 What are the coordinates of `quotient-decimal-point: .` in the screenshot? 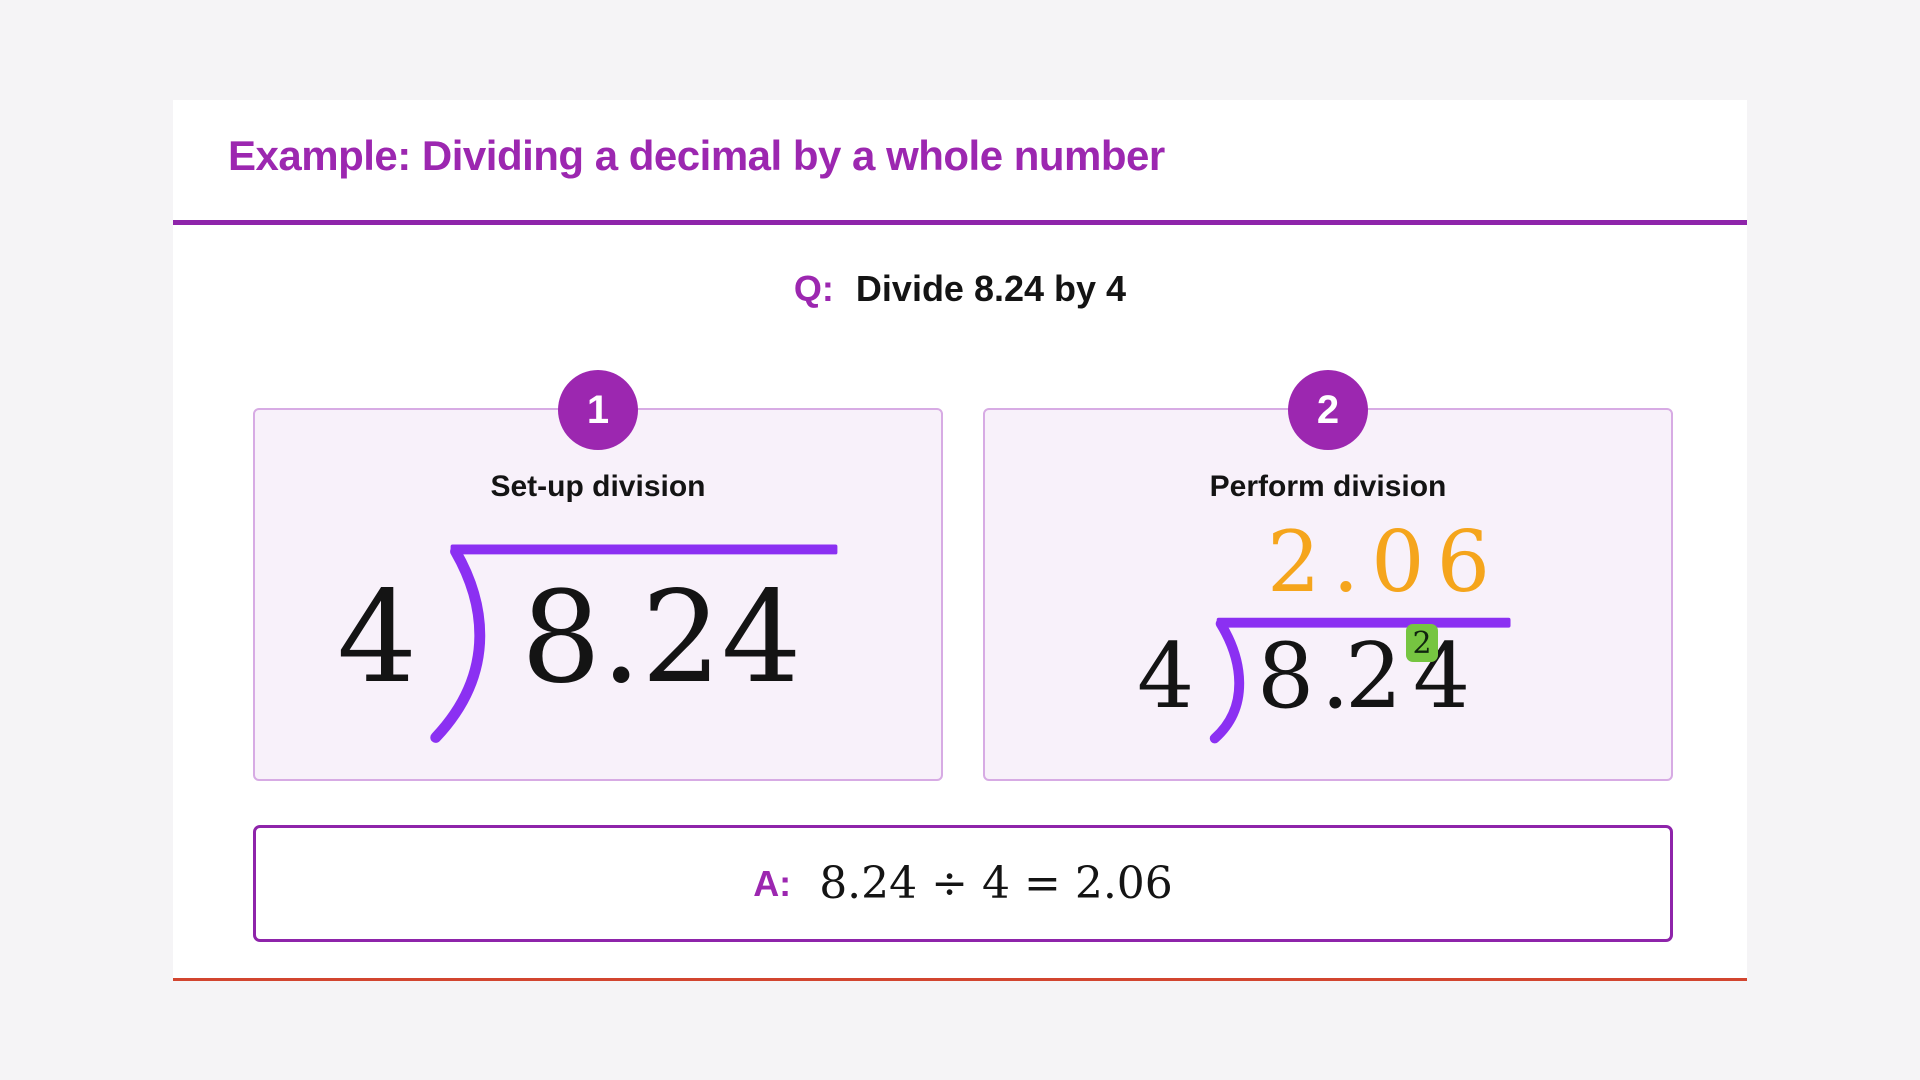 It's located at (1346, 562).